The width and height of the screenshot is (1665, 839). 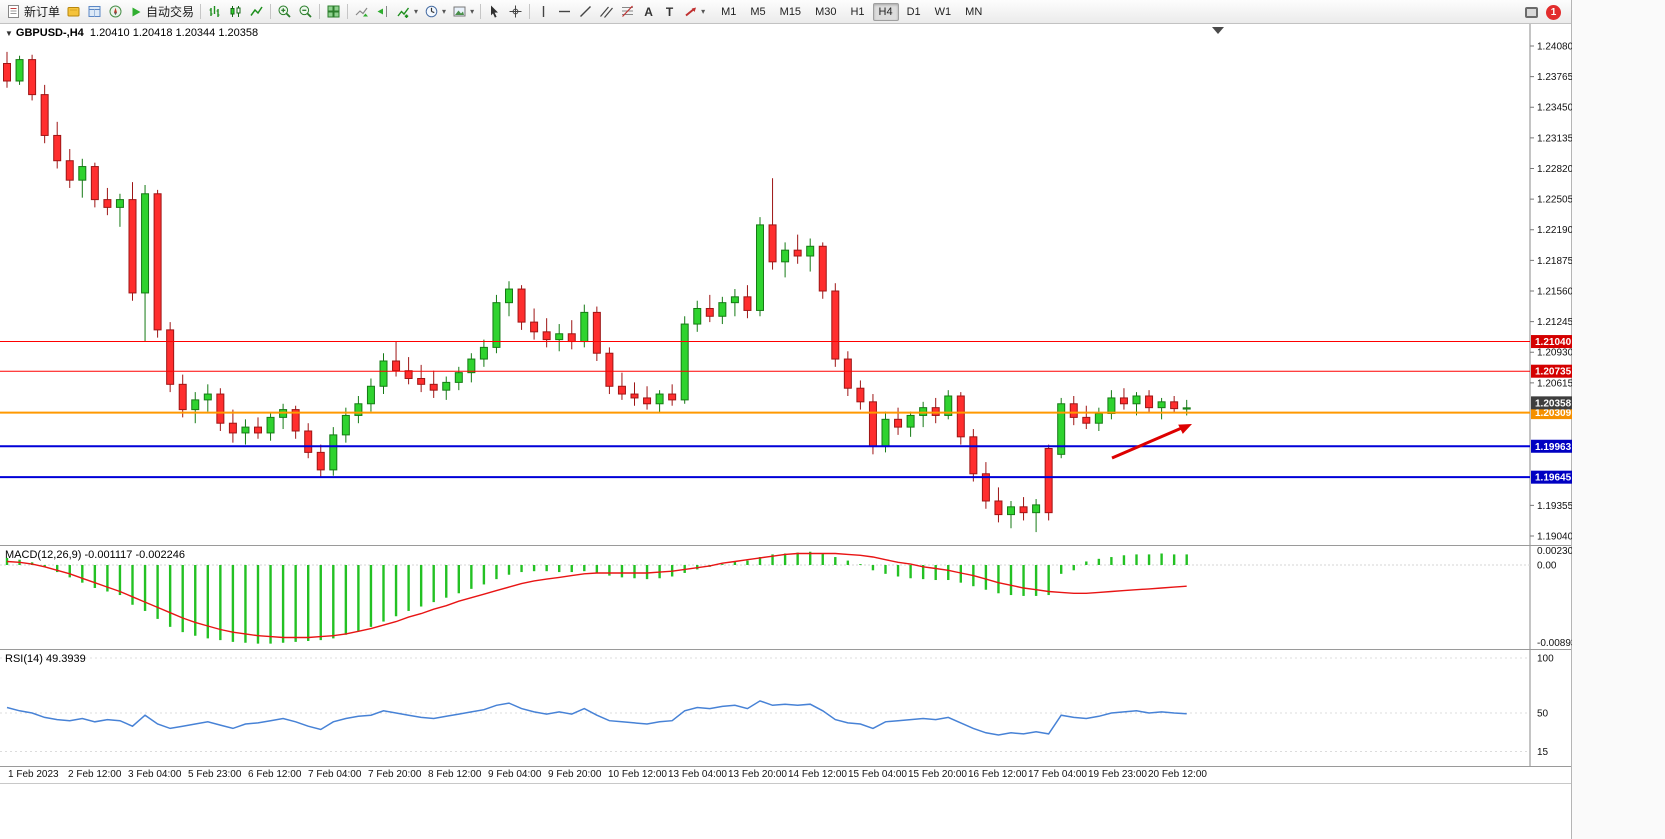 I want to click on macd-scale-label: -0.008939, so click(x=1554, y=643).